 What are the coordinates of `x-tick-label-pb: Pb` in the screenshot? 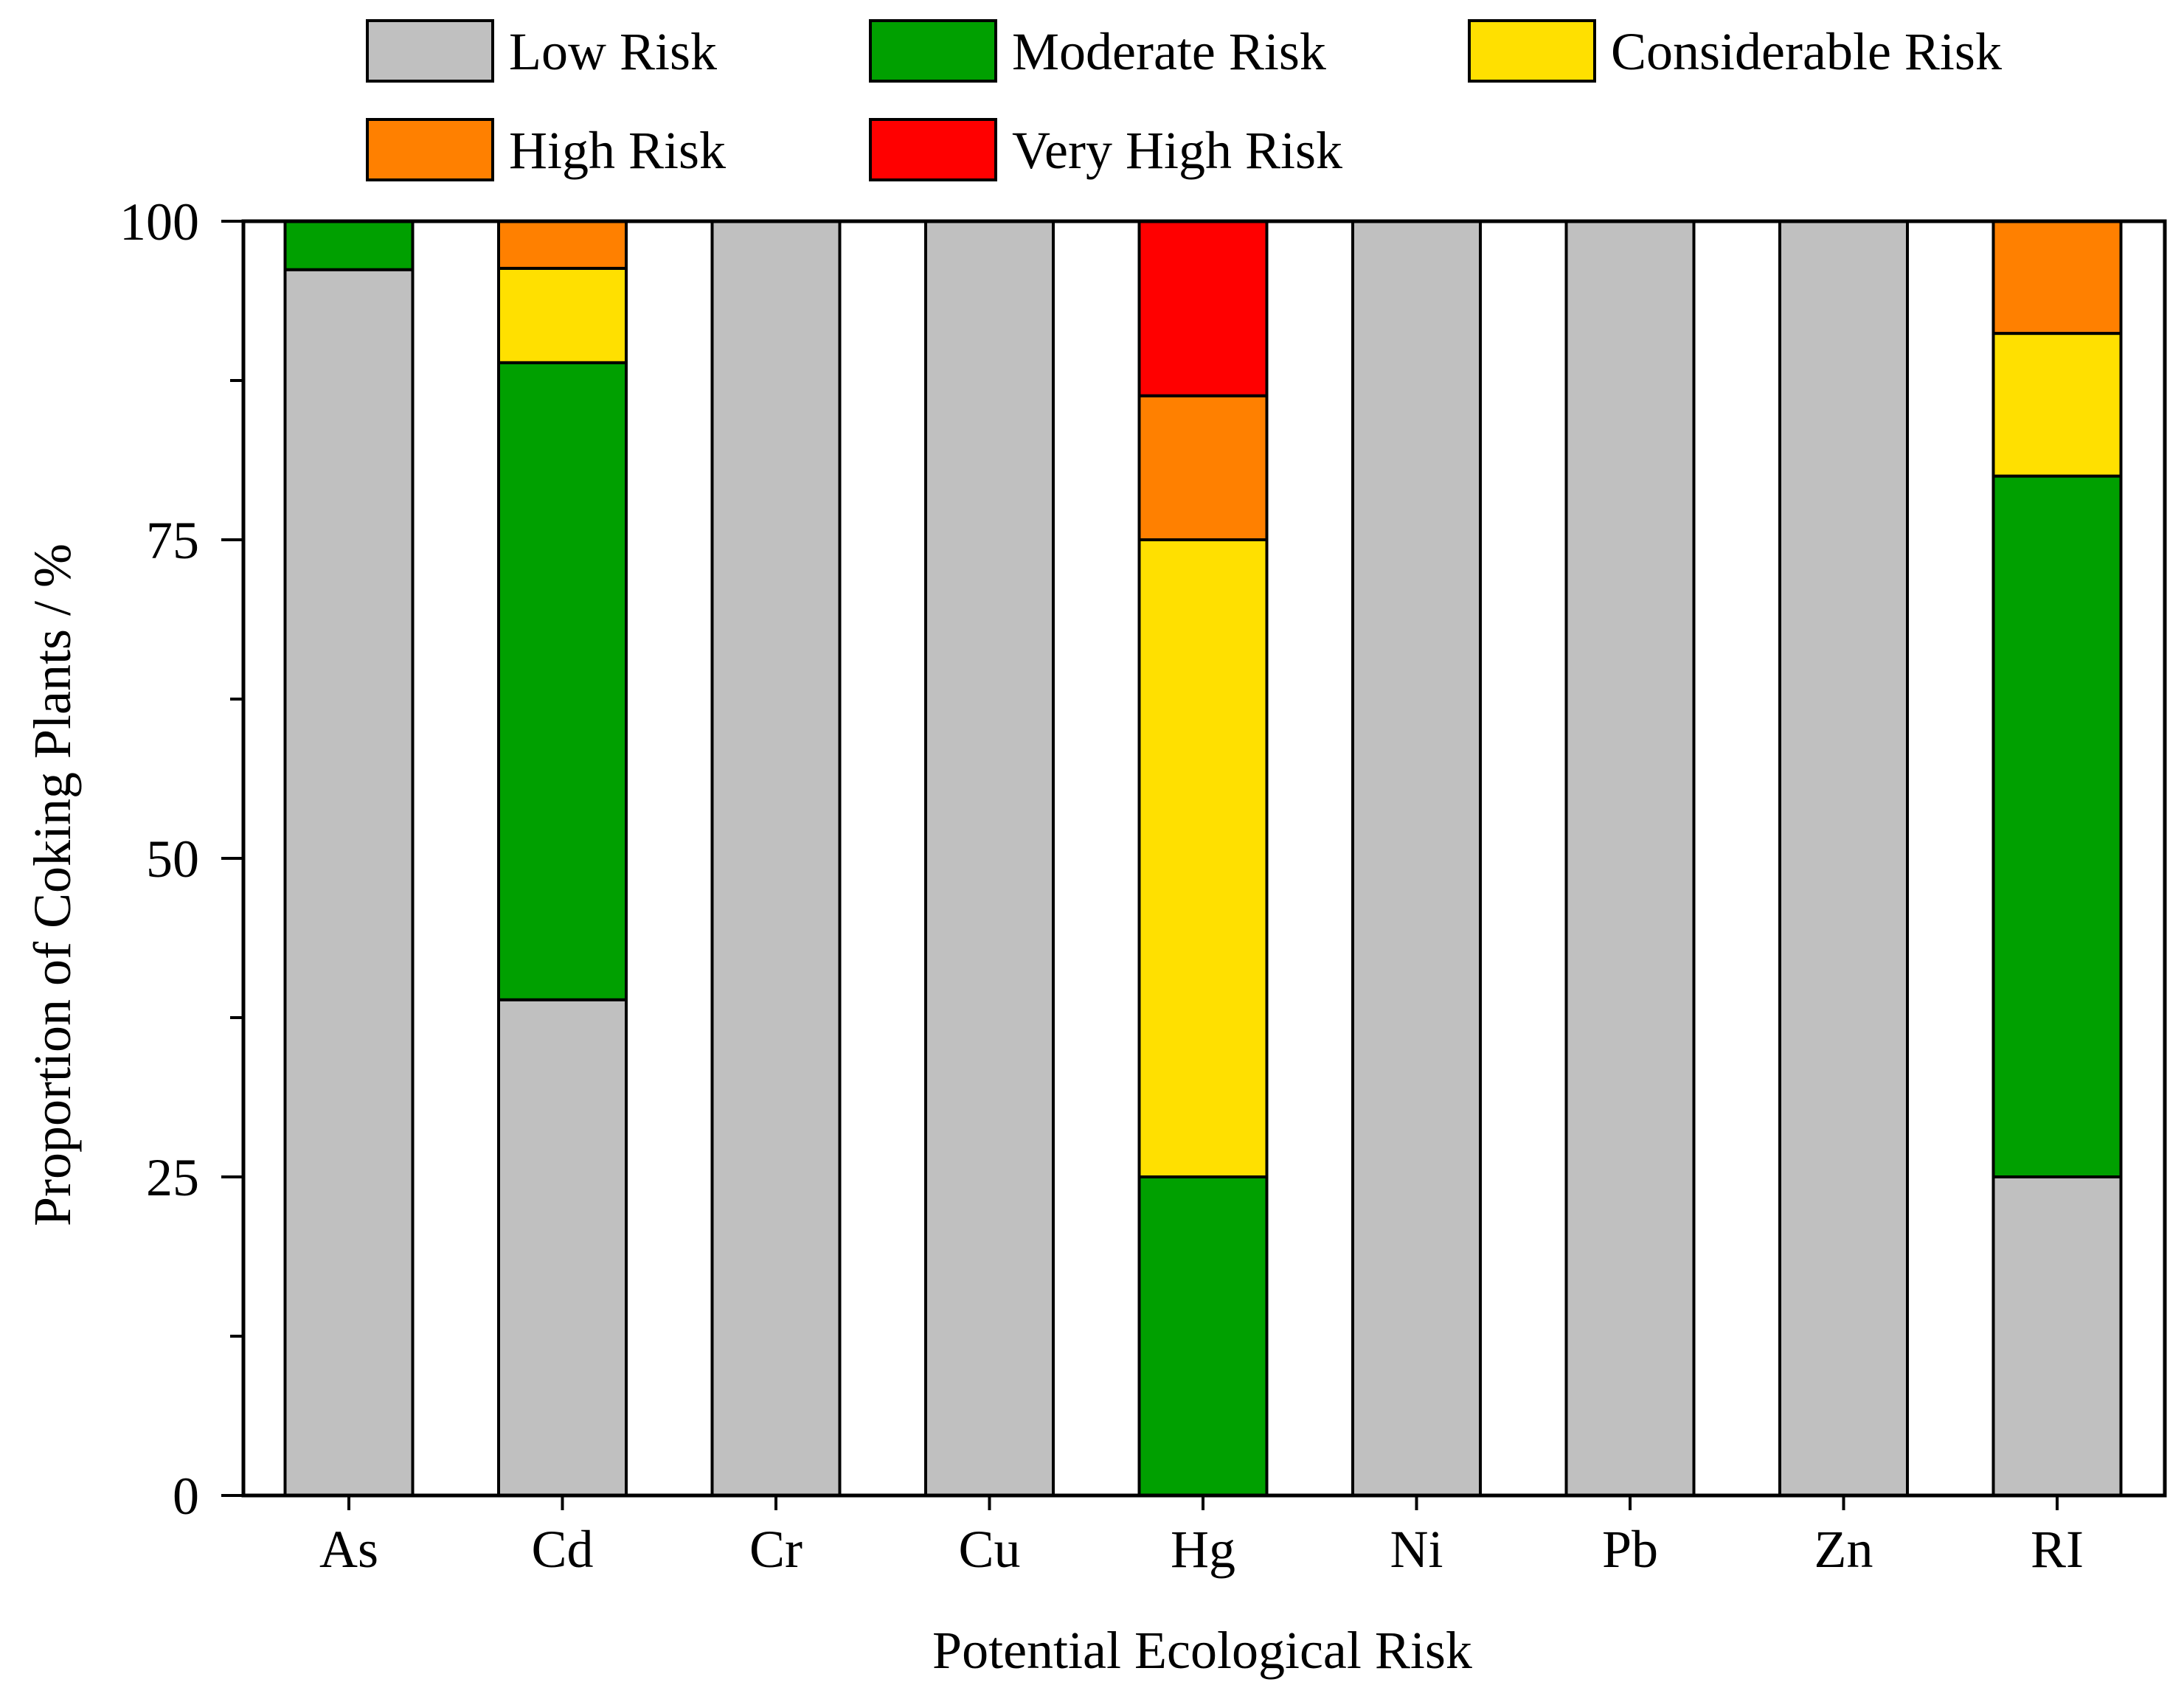 It's located at (1630, 1549).